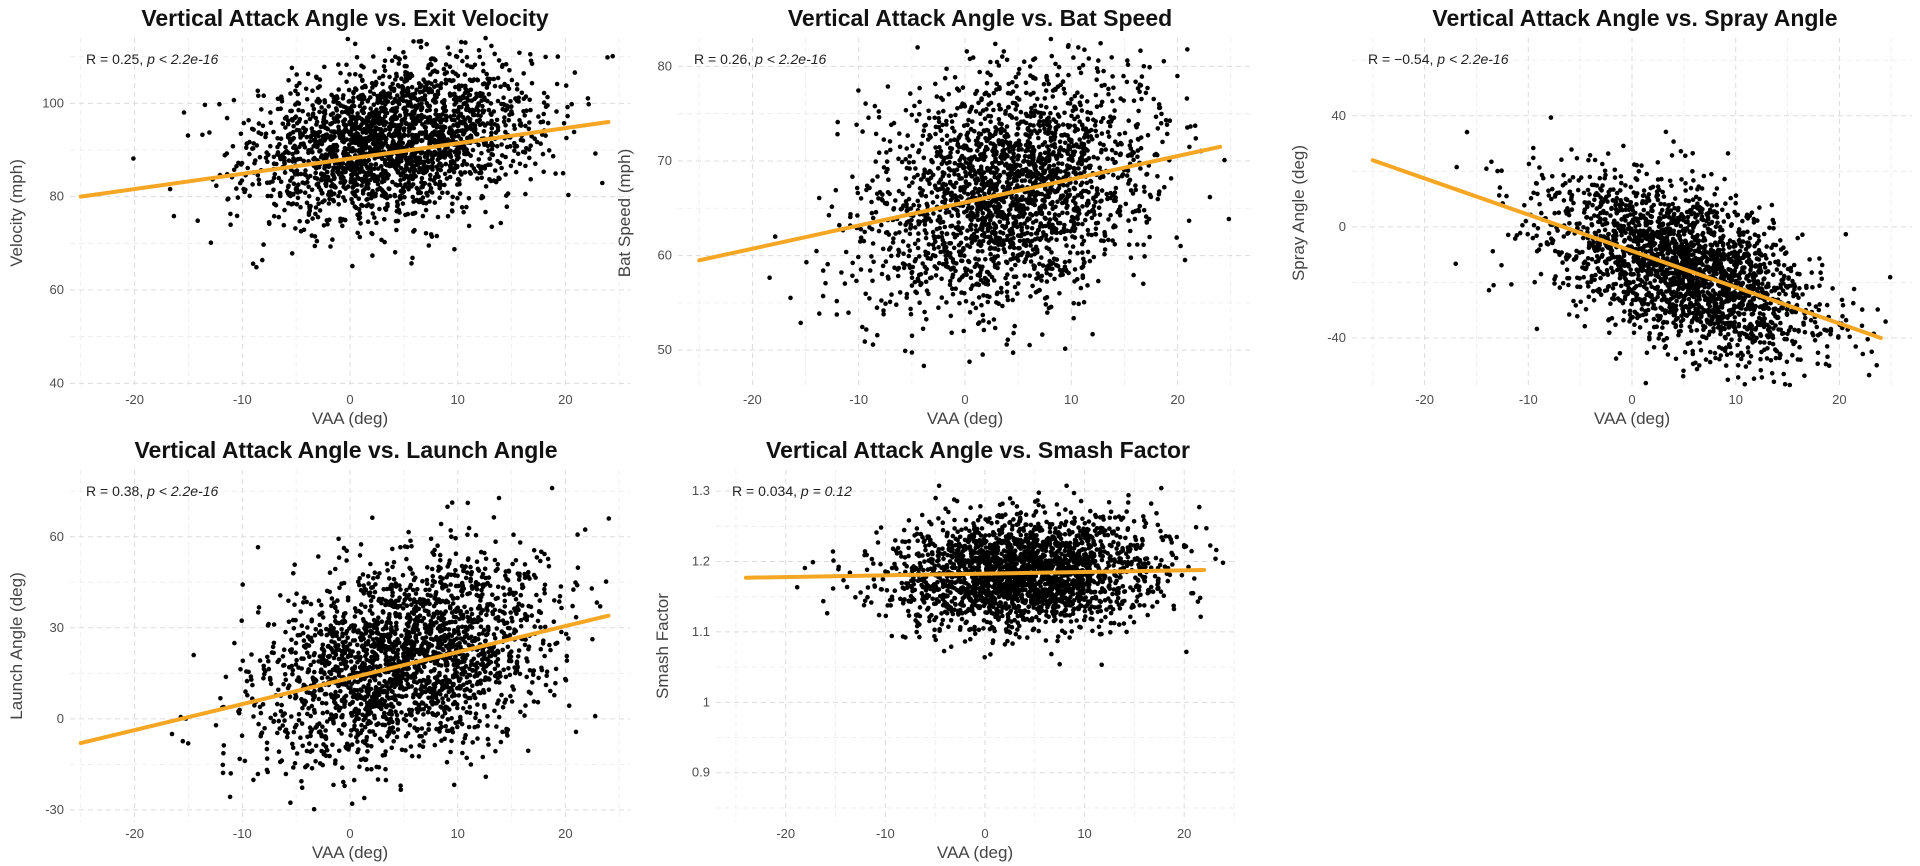 The width and height of the screenshot is (1920, 866). Describe the element at coordinates (53, 102) in the screenshot. I see `y-tick-label: 100` at that location.